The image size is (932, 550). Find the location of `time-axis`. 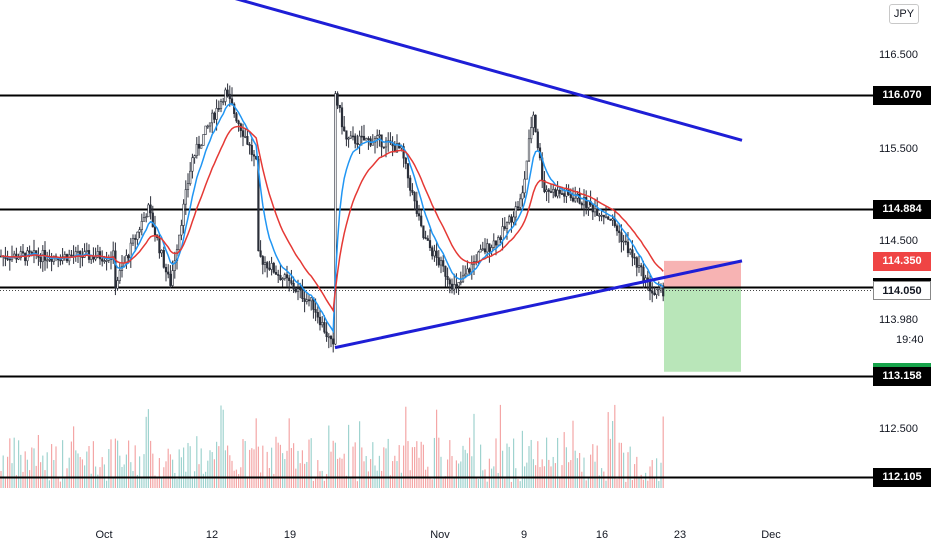

time-axis is located at coordinates (466, 536).